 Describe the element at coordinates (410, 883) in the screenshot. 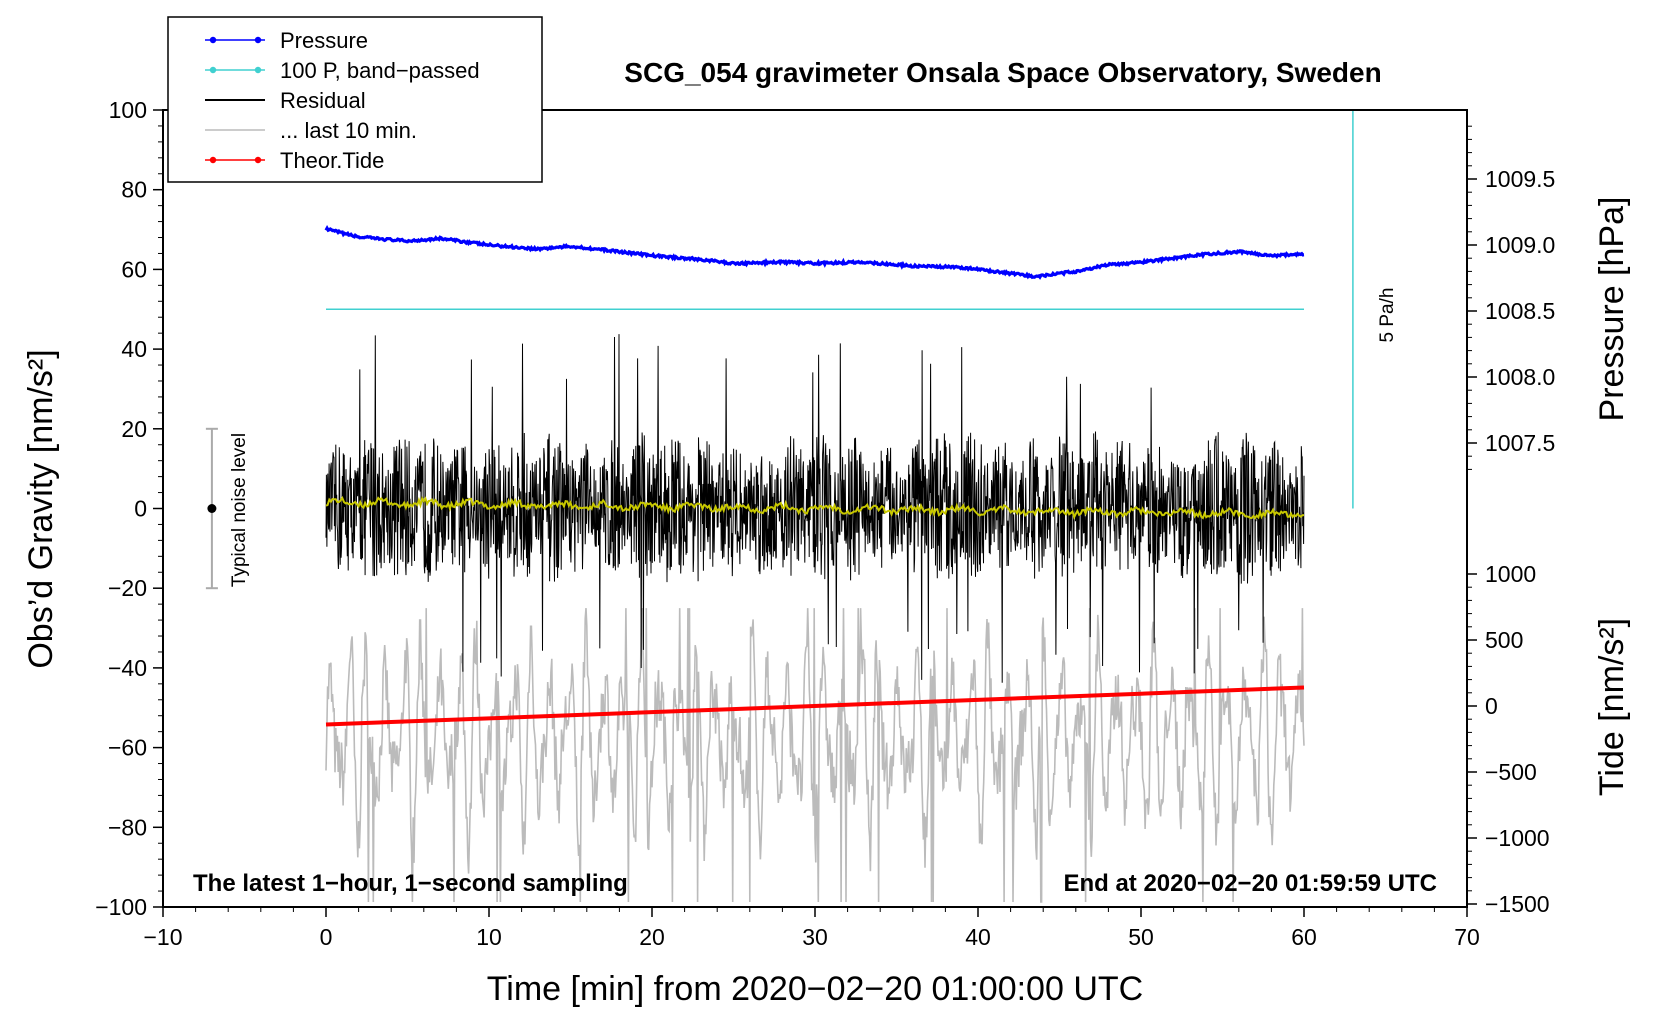

I see `note-latest-hour: The latest 1−hour, 1−second sampling` at that location.